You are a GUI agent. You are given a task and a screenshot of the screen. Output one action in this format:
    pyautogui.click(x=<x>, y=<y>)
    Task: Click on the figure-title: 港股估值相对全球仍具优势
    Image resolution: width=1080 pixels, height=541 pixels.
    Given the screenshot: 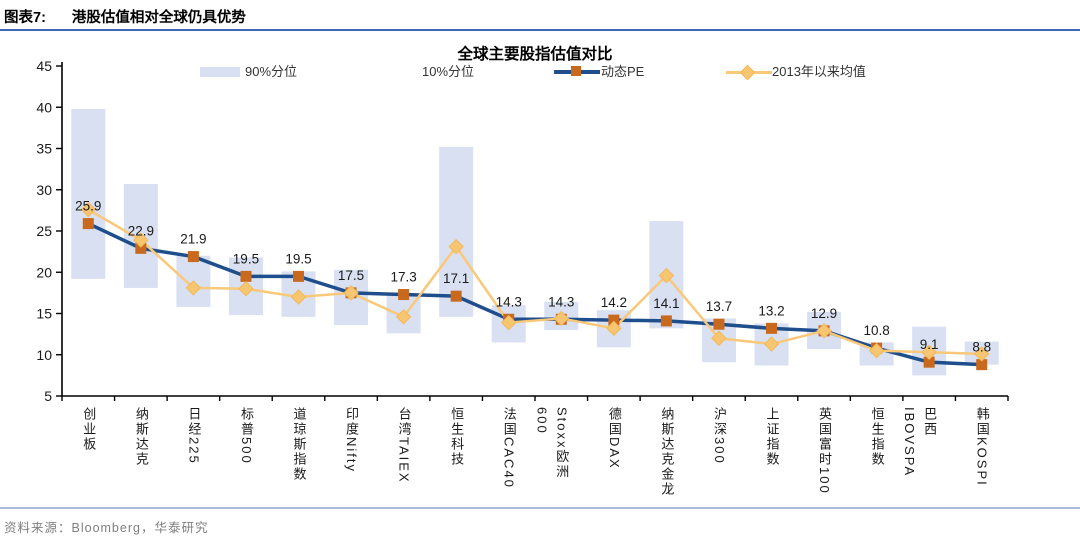 What is the action you would take?
    pyautogui.click(x=158, y=18)
    